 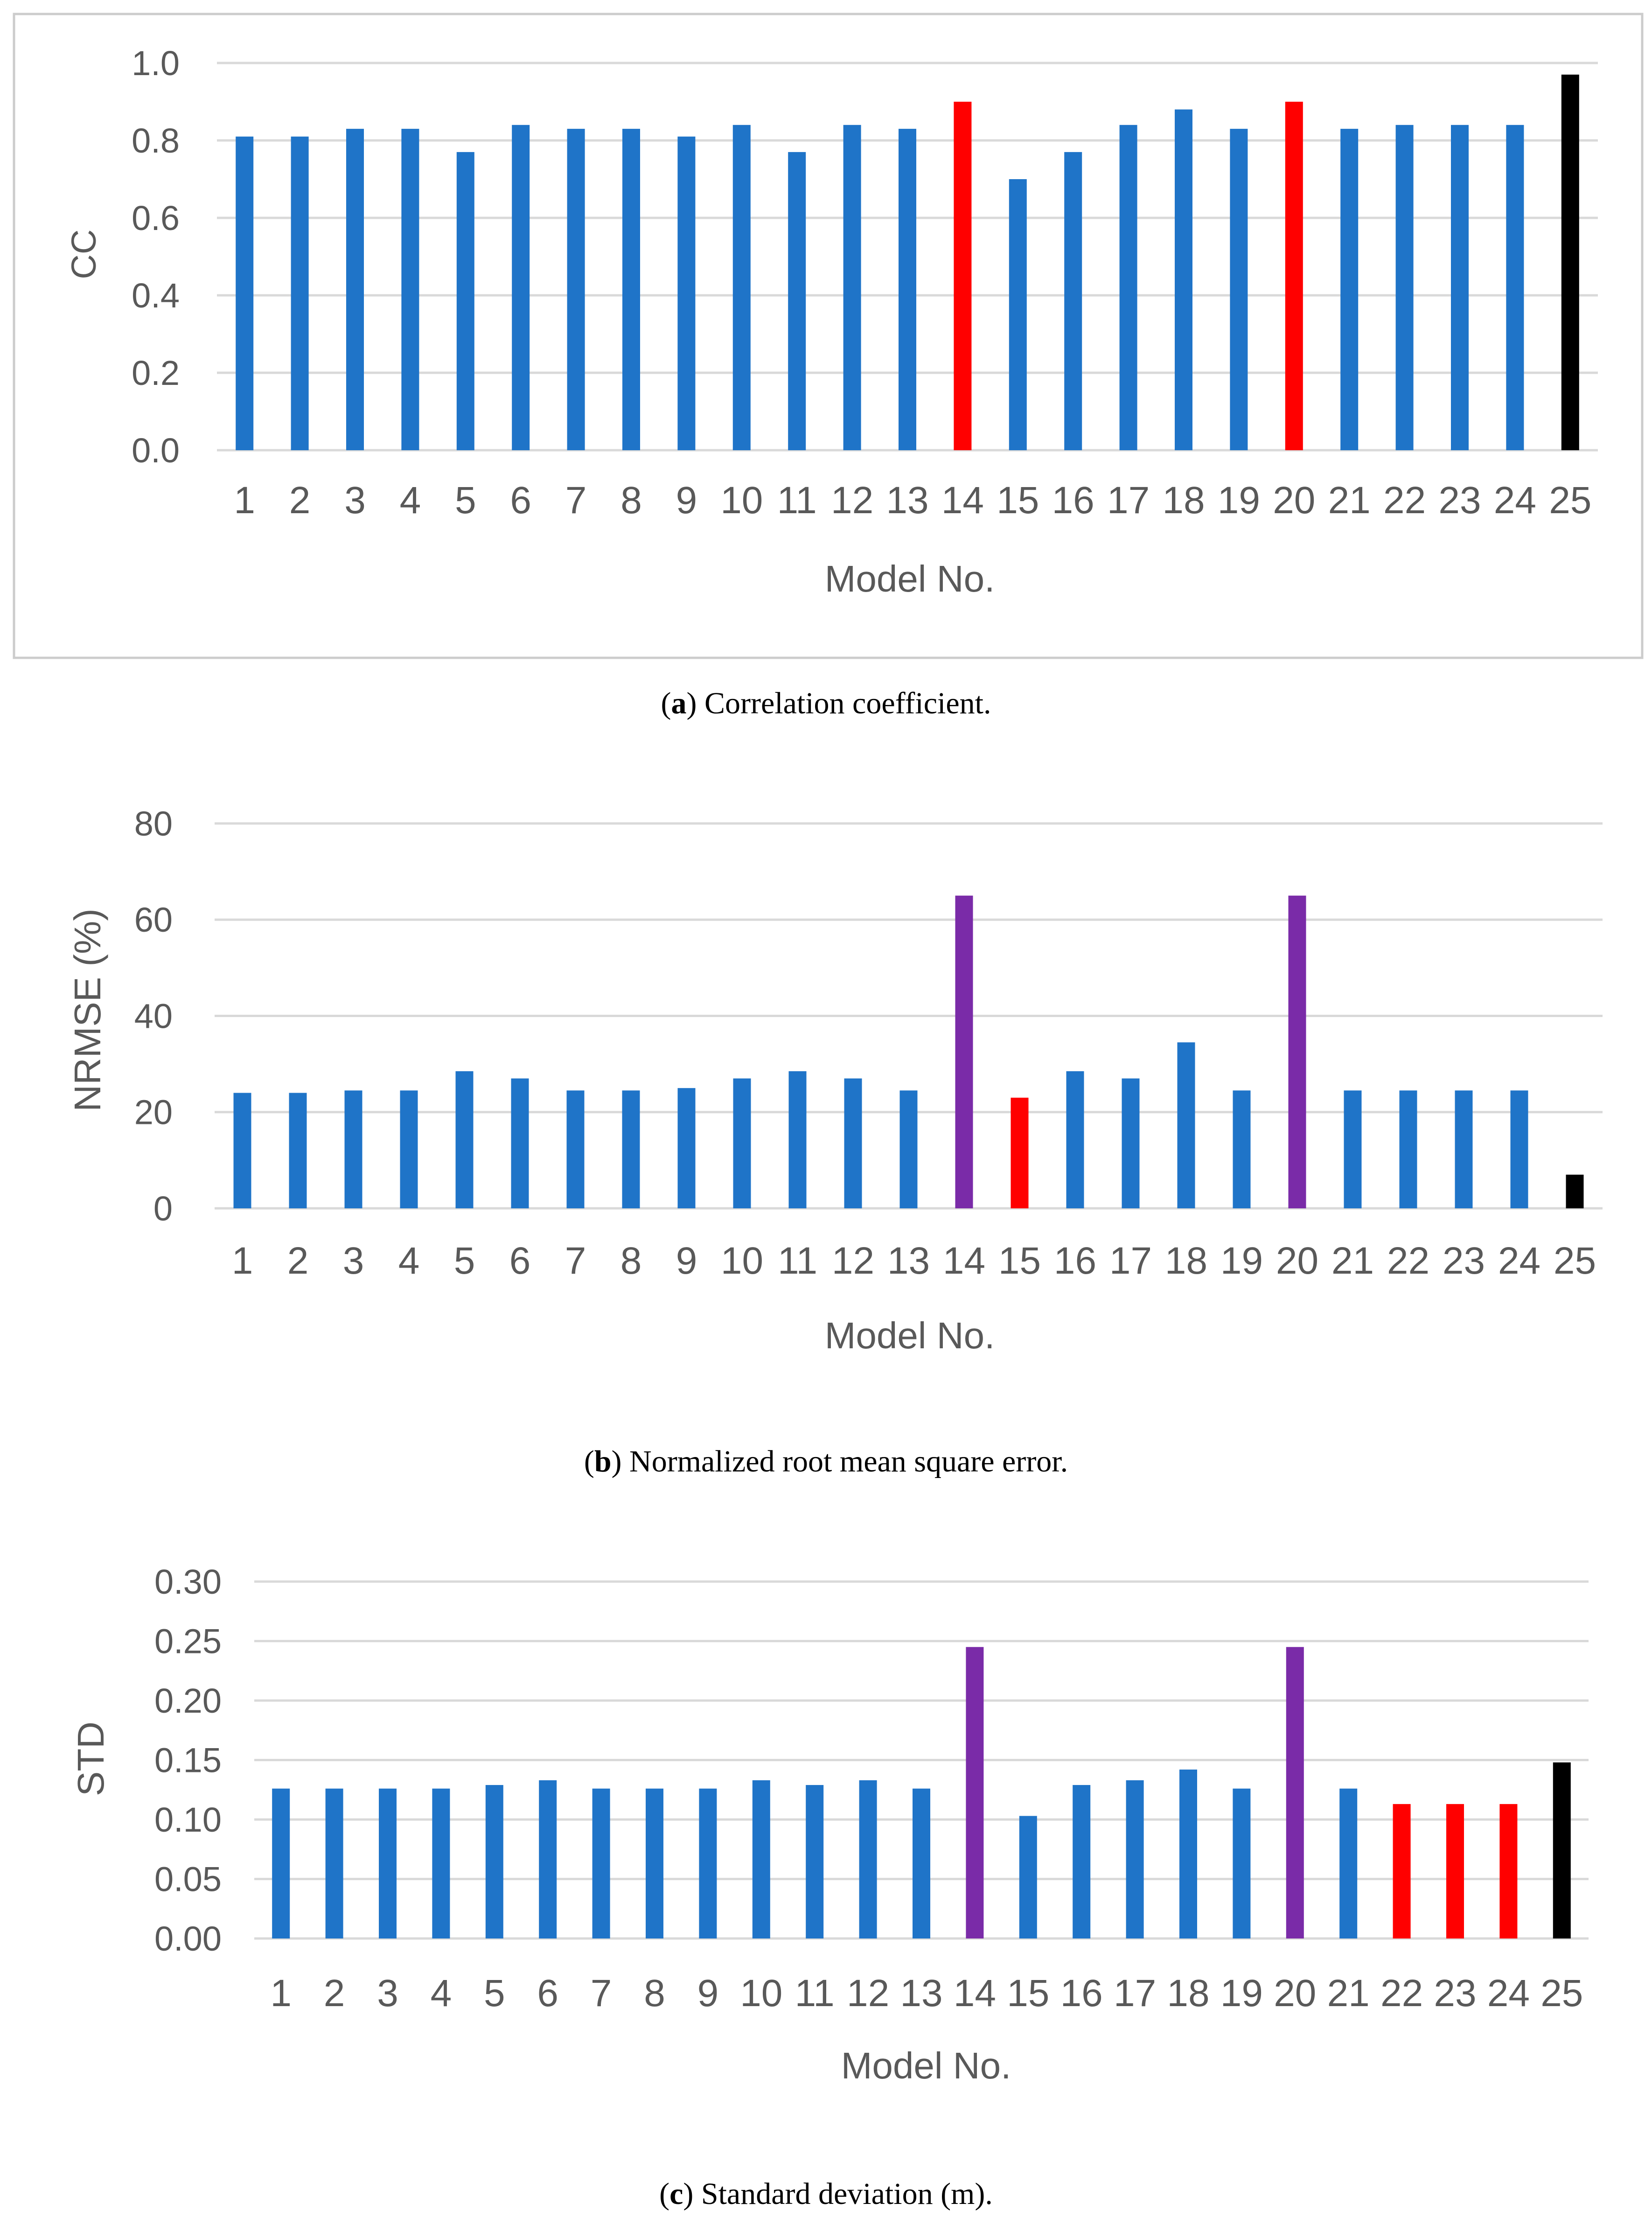 I want to click on chart-c-xtick-label: 3, so click(x=388, y=1993).